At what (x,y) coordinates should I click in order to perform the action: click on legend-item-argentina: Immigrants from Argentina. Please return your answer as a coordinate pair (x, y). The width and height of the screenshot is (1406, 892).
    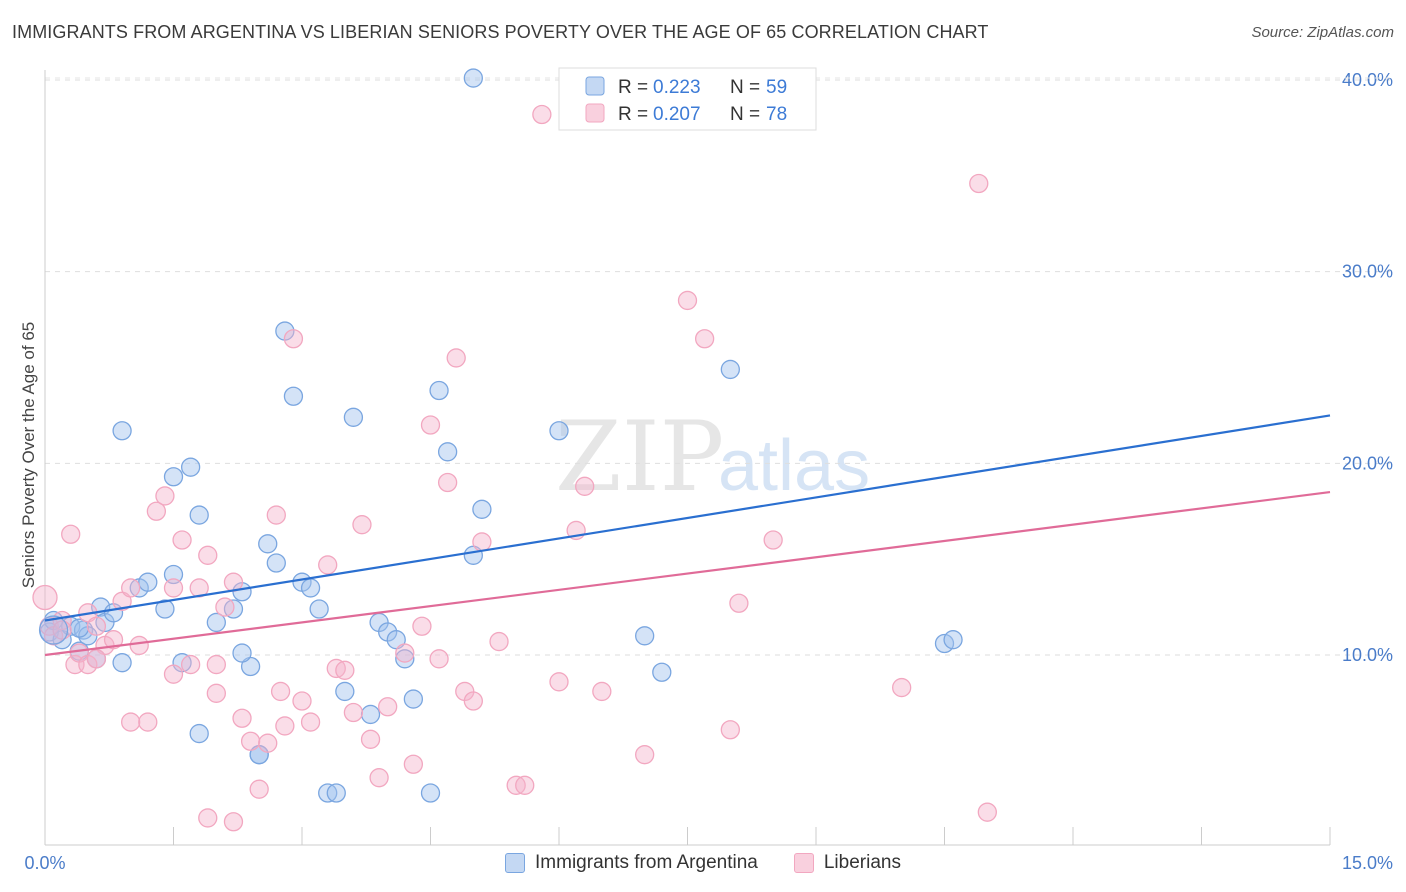
    Looking at the image, I should click on (631, 863).